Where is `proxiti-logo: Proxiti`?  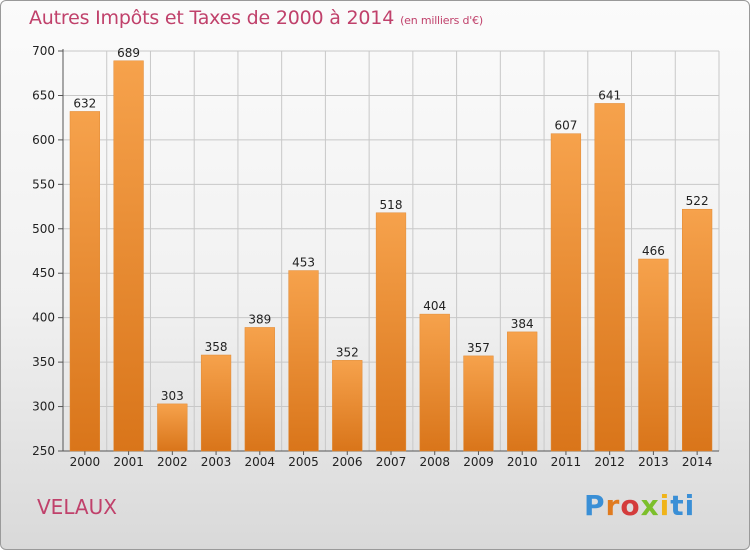 proxiti-logo: Proxiti is located at coordinates (639, 505).